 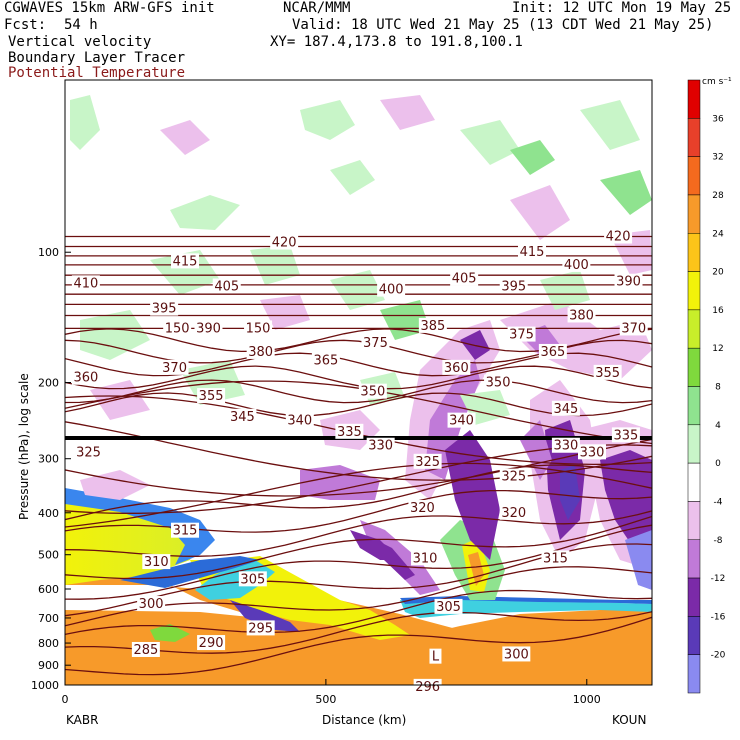 What do you see at coordinates (718, 541) in the screenshot?
I see `colorbar-label: -8` at bounding box center [718, 541].